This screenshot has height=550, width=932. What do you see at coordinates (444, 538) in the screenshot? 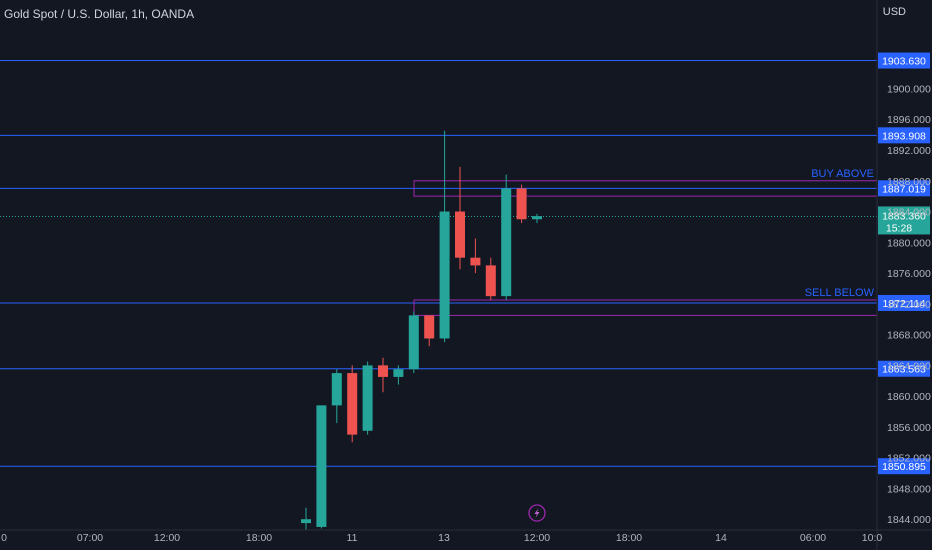
I see `time-tick-label: 13` at bounding box center [444, 538].